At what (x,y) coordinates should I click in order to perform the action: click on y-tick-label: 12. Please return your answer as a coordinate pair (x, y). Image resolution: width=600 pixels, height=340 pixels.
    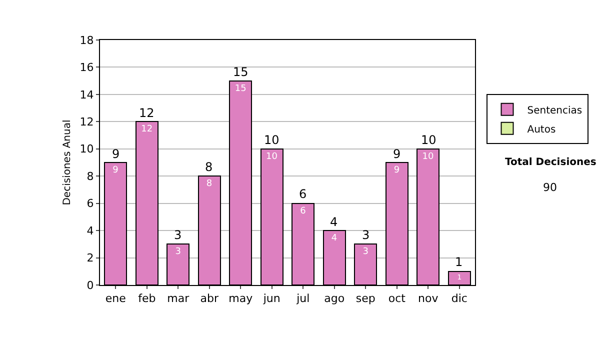
    Looking at the image, I should click on (87, 122).